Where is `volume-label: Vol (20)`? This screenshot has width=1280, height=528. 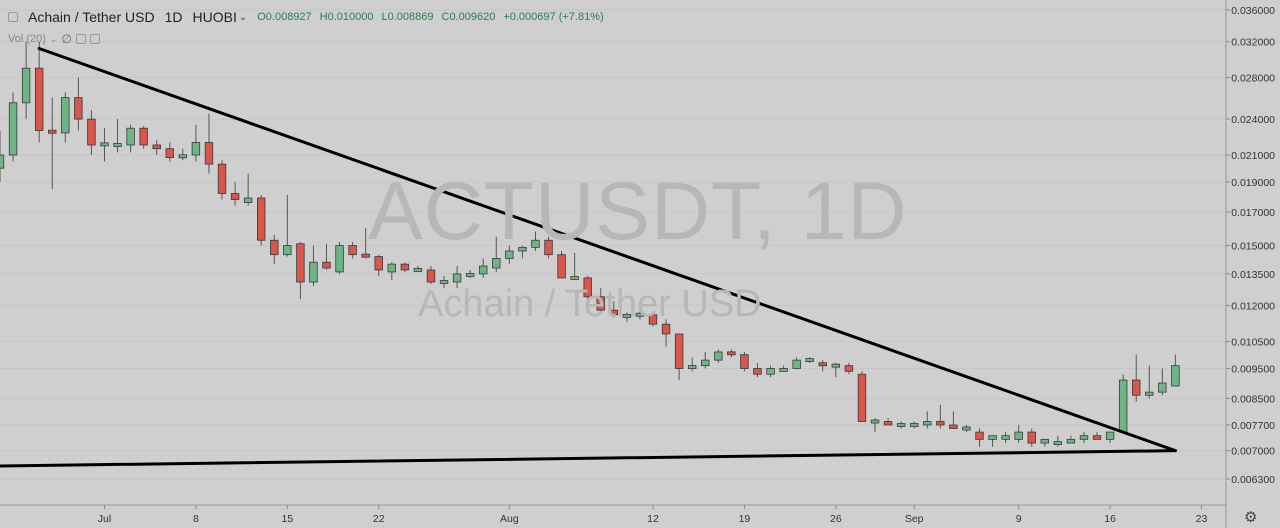
volume-label: Vol (20) is located at coordinates (27, 39).